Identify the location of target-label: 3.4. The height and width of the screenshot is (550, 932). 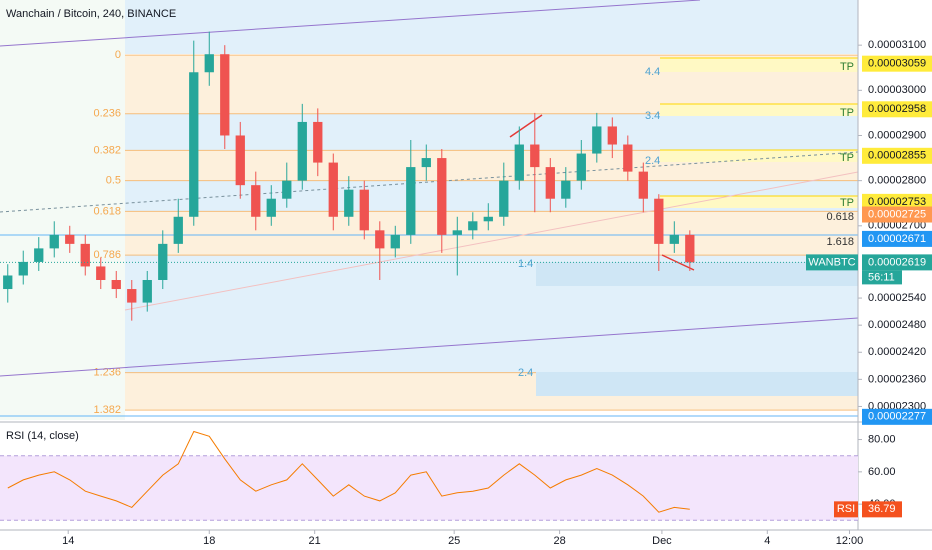
(652, 116).